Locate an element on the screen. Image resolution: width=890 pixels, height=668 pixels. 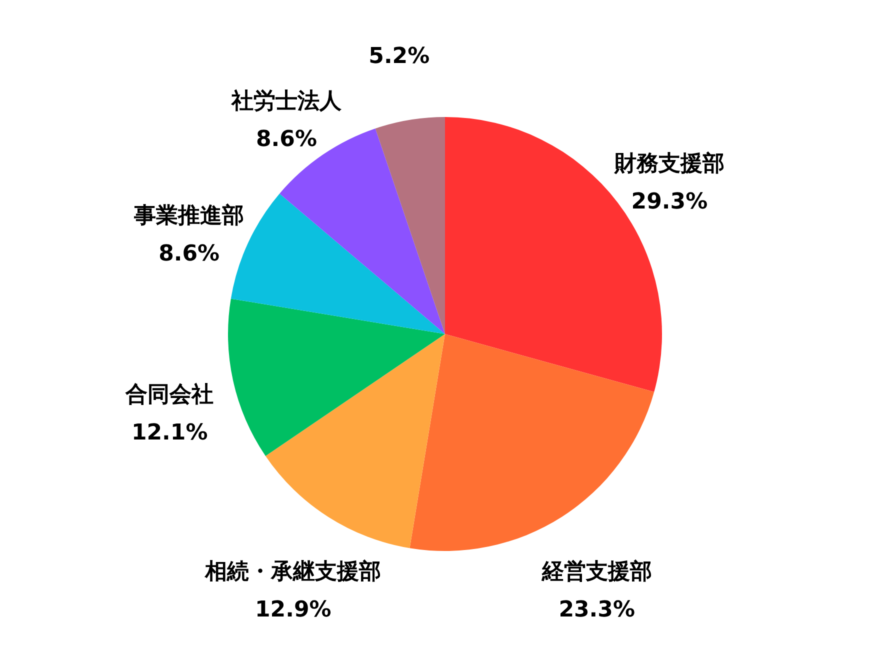
data-label: 29.3% is located at coordinates (669, 201).